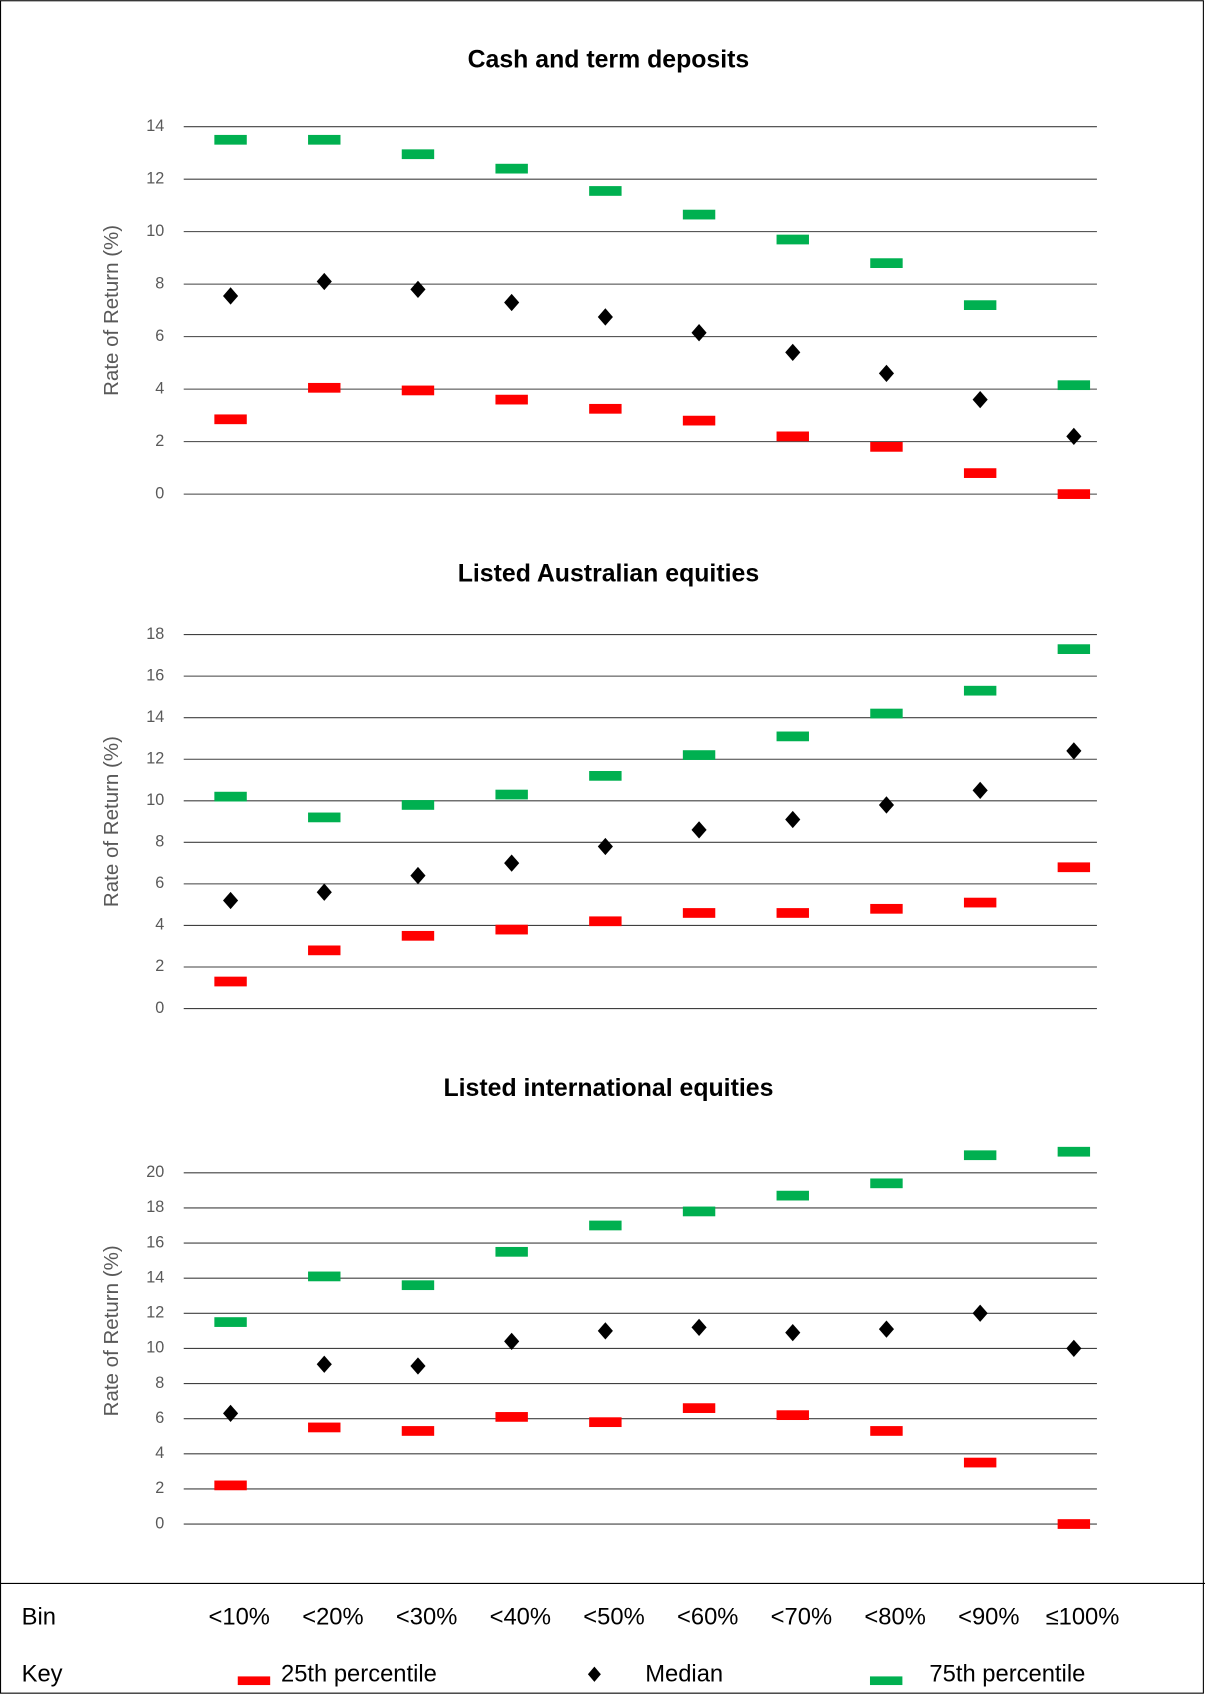  I want to click on legend-label: 75th percentile, so click(1007, 1674).